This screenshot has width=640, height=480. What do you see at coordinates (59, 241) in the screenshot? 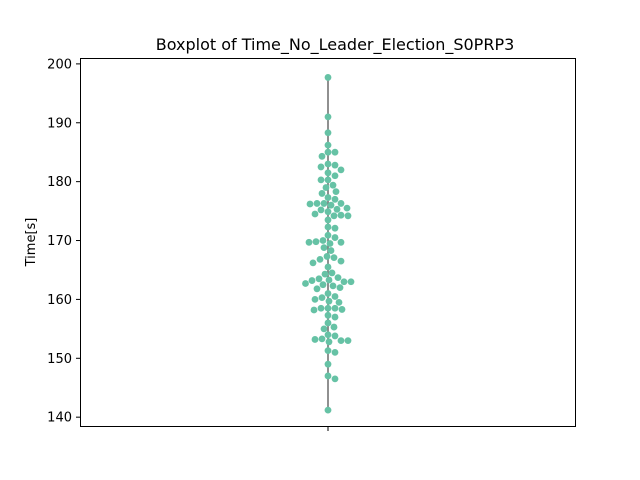
I see `y-tick-label: 170` at bounding box center [59, 241].